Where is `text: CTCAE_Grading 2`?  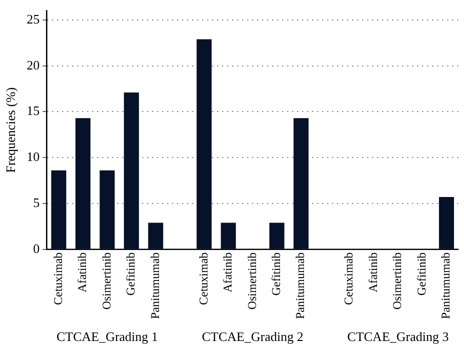
text: CTCAE_Grading 2 is located at coordinates (253, 336).